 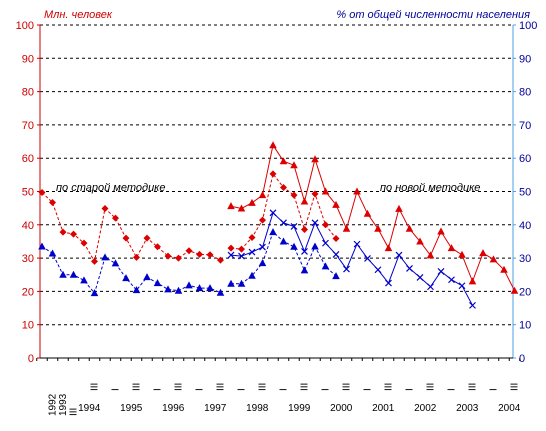 What do you see at coordinates (525, 93) in the screenshot?
I see `right-tick-label: 80` at bounding box center [525, 93].